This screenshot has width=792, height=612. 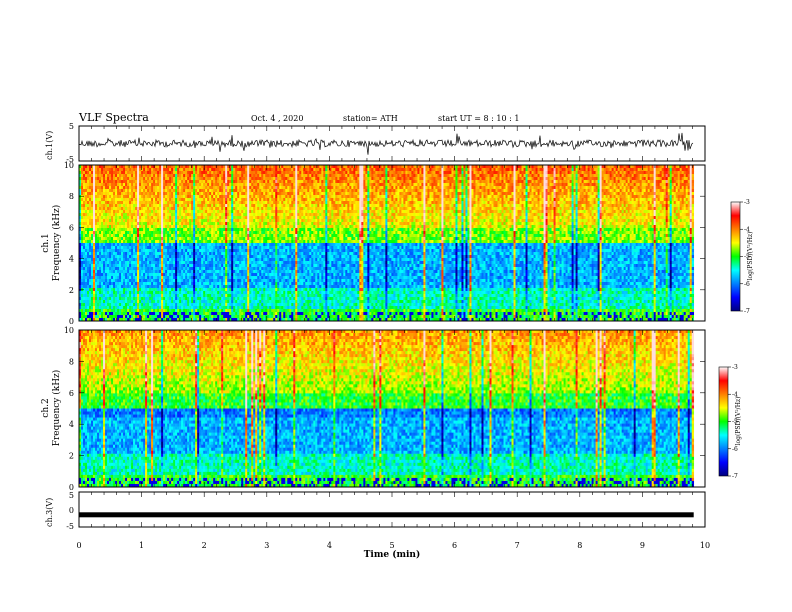 I want to click on ch3-waveform-trace, so click(x=386, y=514).